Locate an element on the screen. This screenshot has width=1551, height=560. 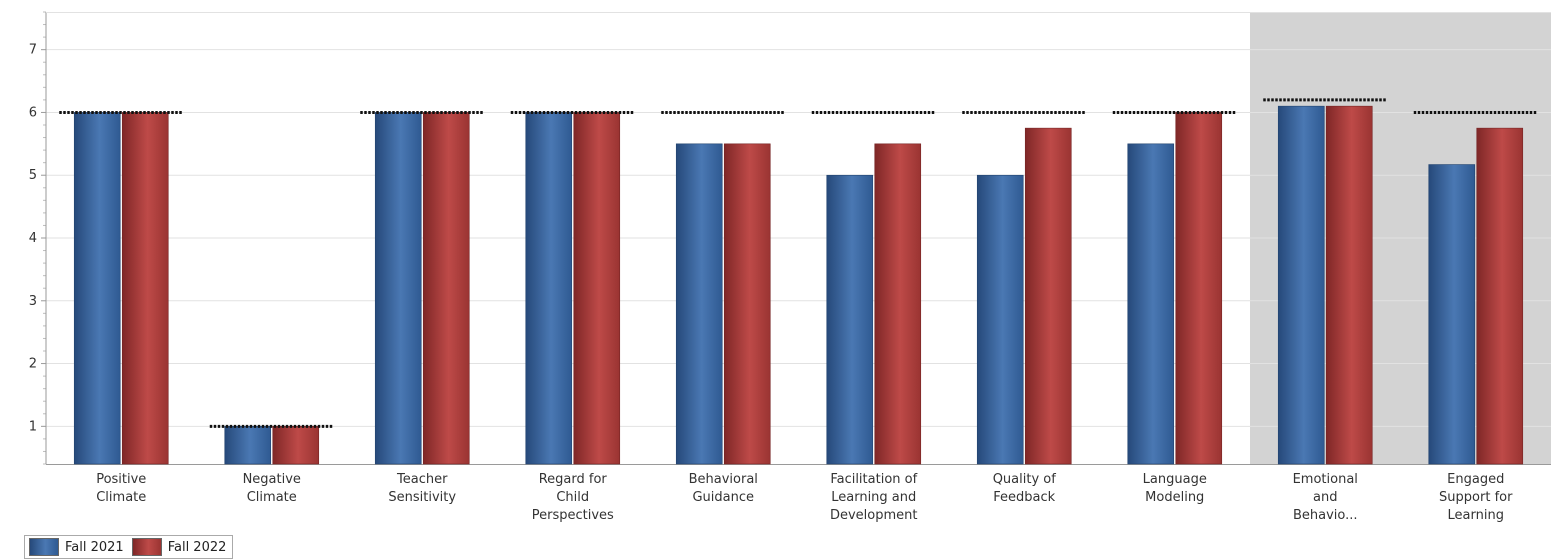
legend-label-fall-2022: Fall 2022 is located at coordinates (197, 547).